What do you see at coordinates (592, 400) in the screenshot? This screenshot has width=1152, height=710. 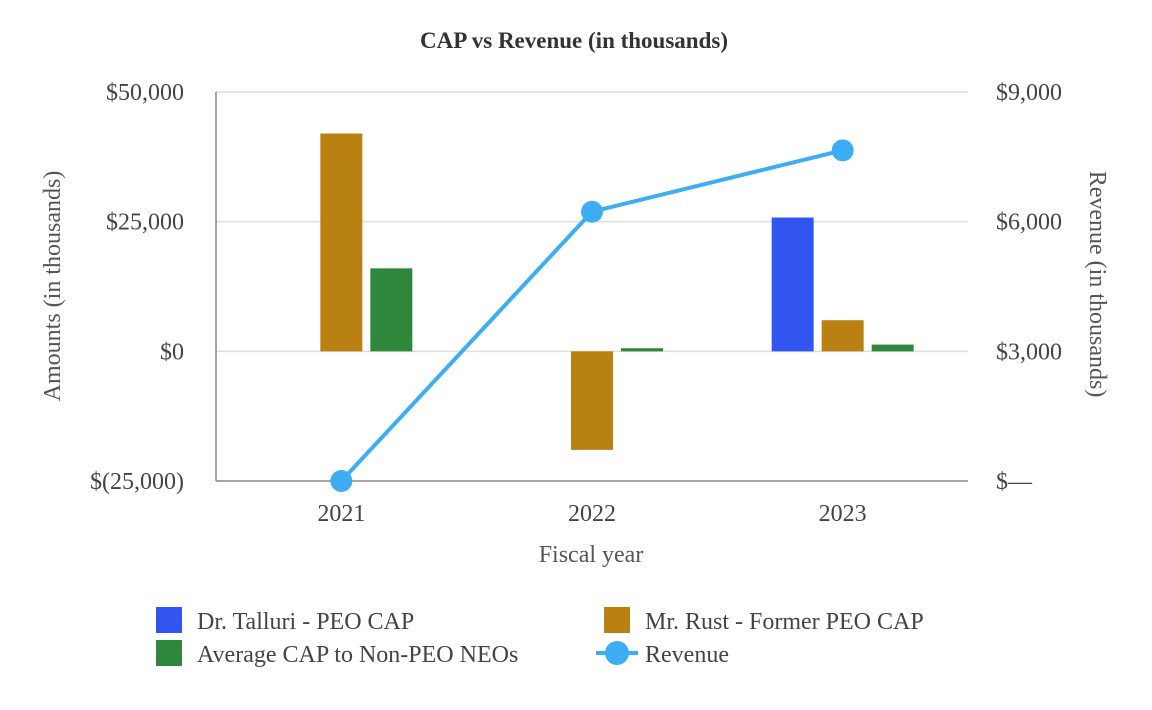 I see `bar-mr-rust-former-peo-cap-2022` at bounding box center [592, 400].